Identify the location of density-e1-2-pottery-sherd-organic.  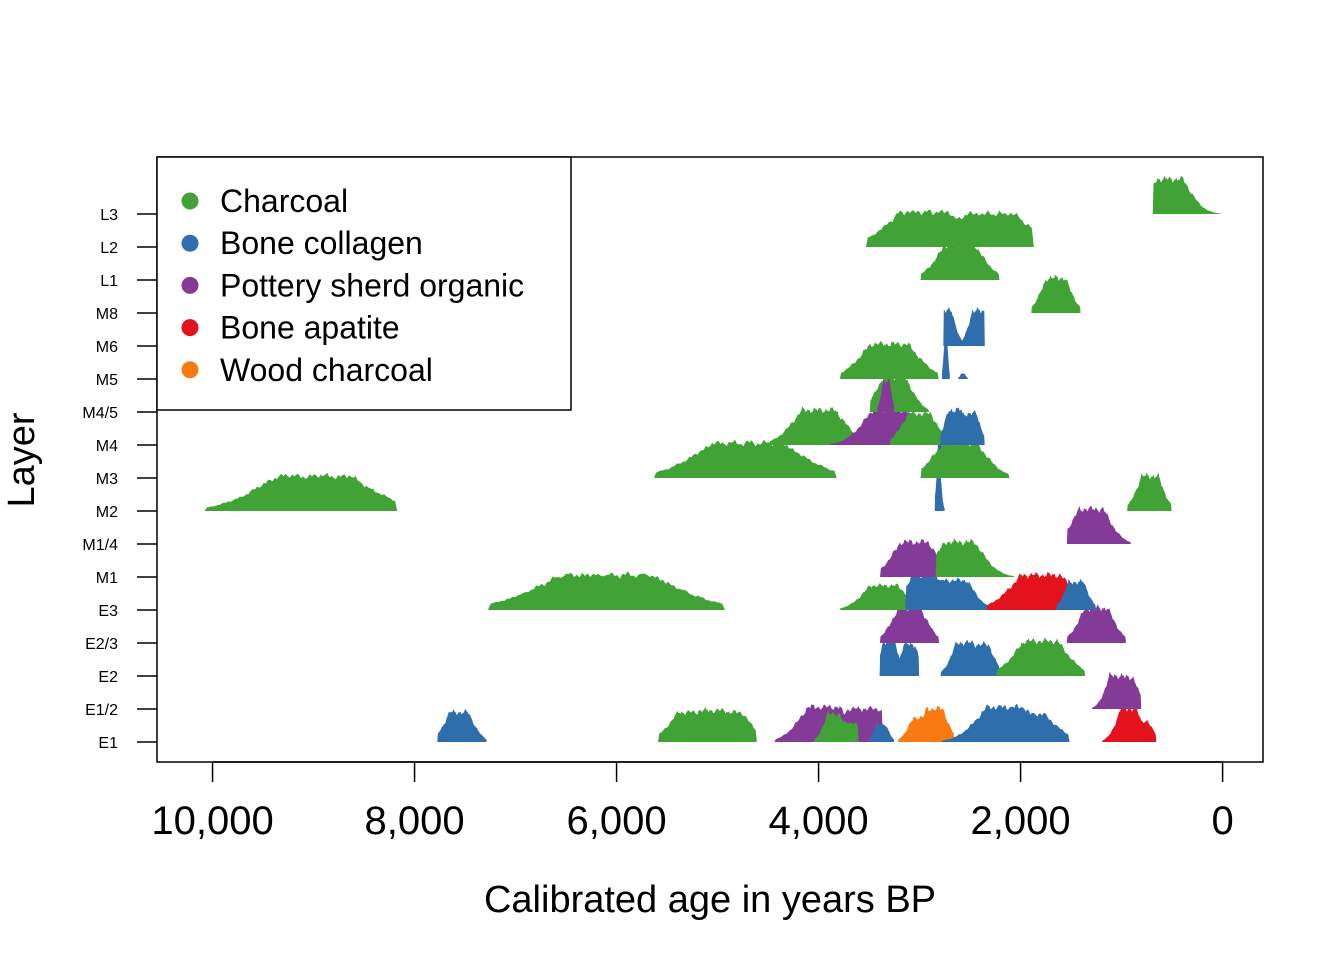
(1116, 690).